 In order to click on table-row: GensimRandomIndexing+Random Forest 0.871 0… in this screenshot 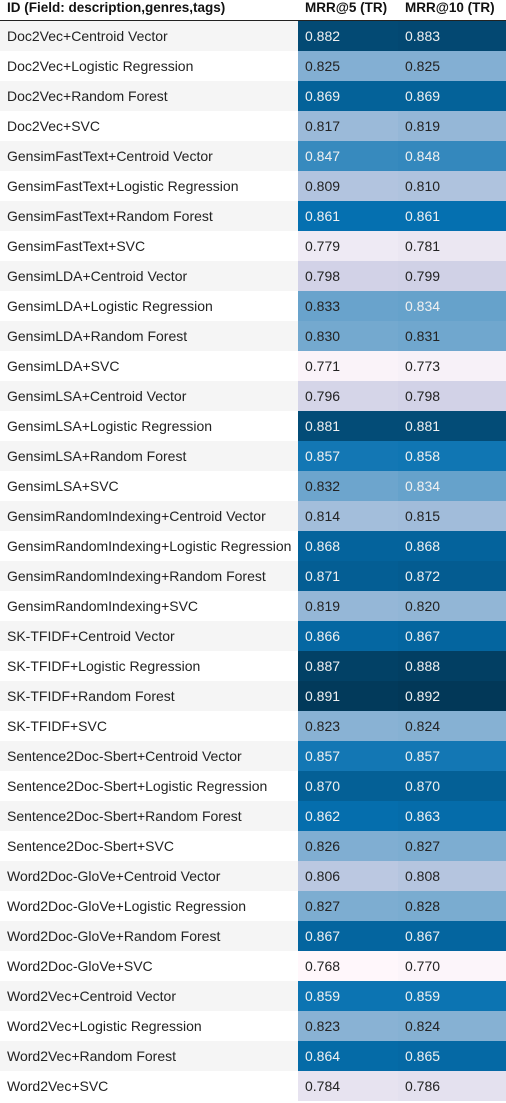, I will do `click(253, 576)`.